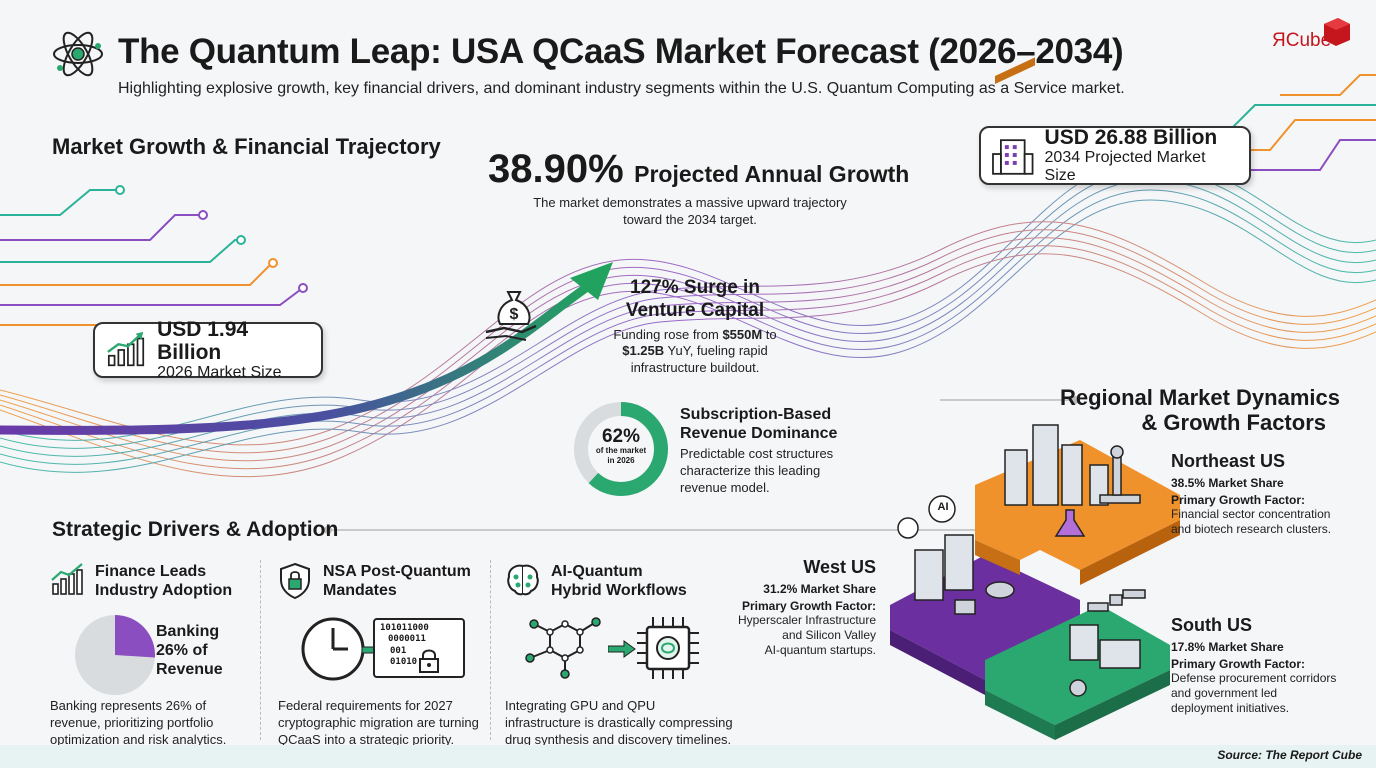 The image size is (1376, 768). Describe the element at coordinates (1131, 137) in the screenshot. I see `market-size-2034-value: USD 26.88 Billion` at that location.